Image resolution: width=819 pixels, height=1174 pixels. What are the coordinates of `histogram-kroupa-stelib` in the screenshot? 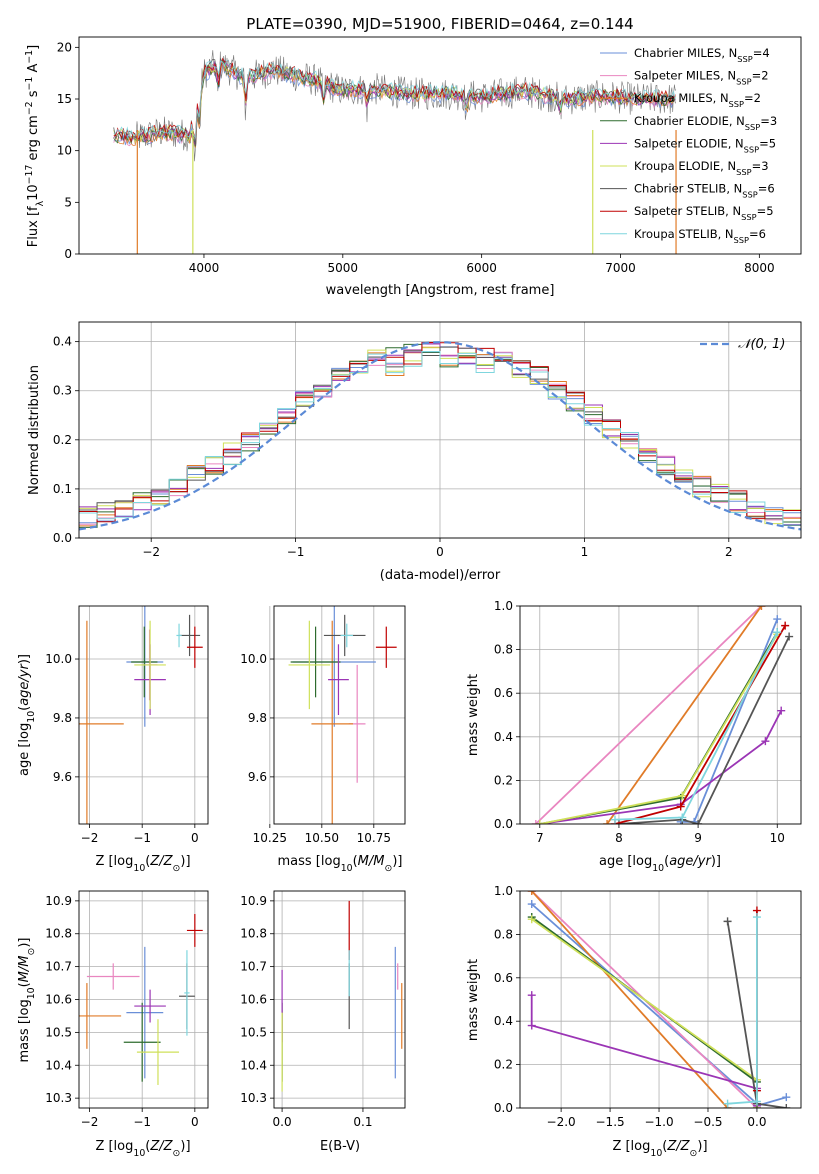 It's located at (440, 438).